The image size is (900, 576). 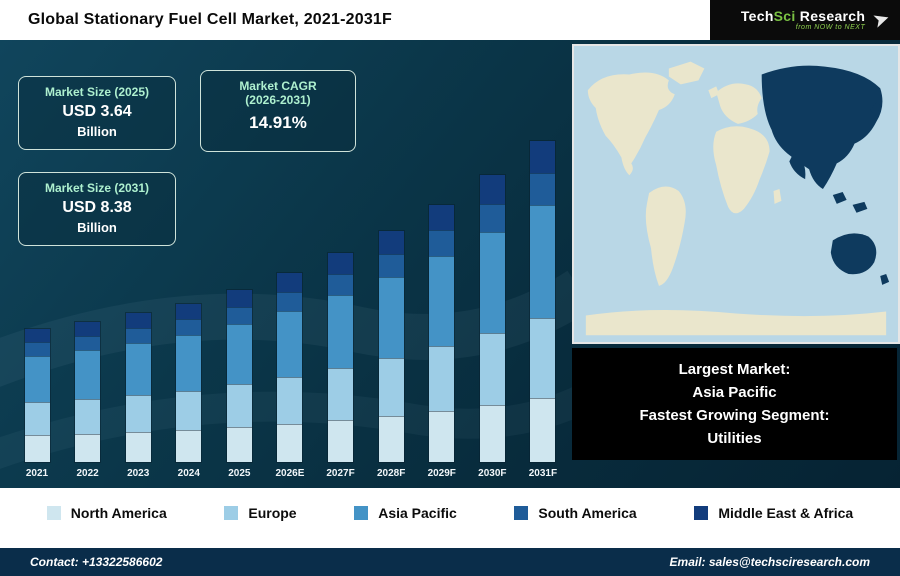 What do you see at coordinates (138, 473) in the screenshot?
I see `x-axis-label-2023: 2023` at bounding box center [138, 473].